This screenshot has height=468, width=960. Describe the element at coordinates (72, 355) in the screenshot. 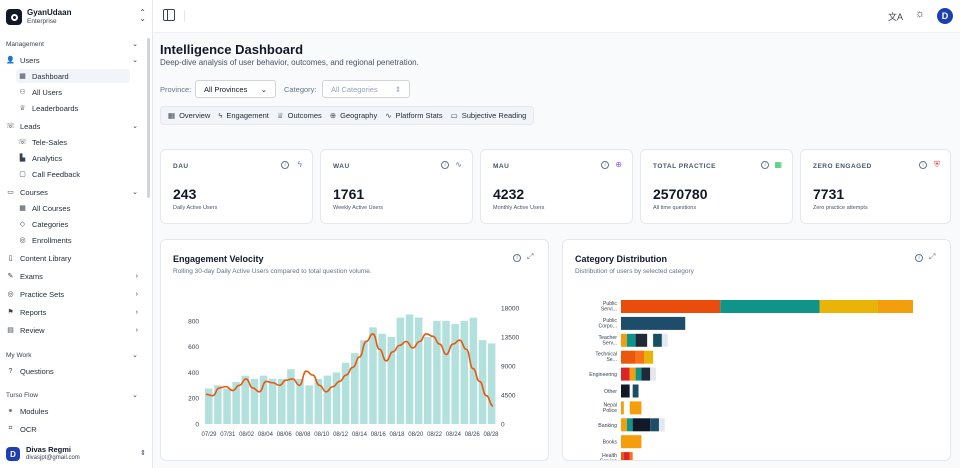

I see `section-my-work: My Work ⌄` at that location.